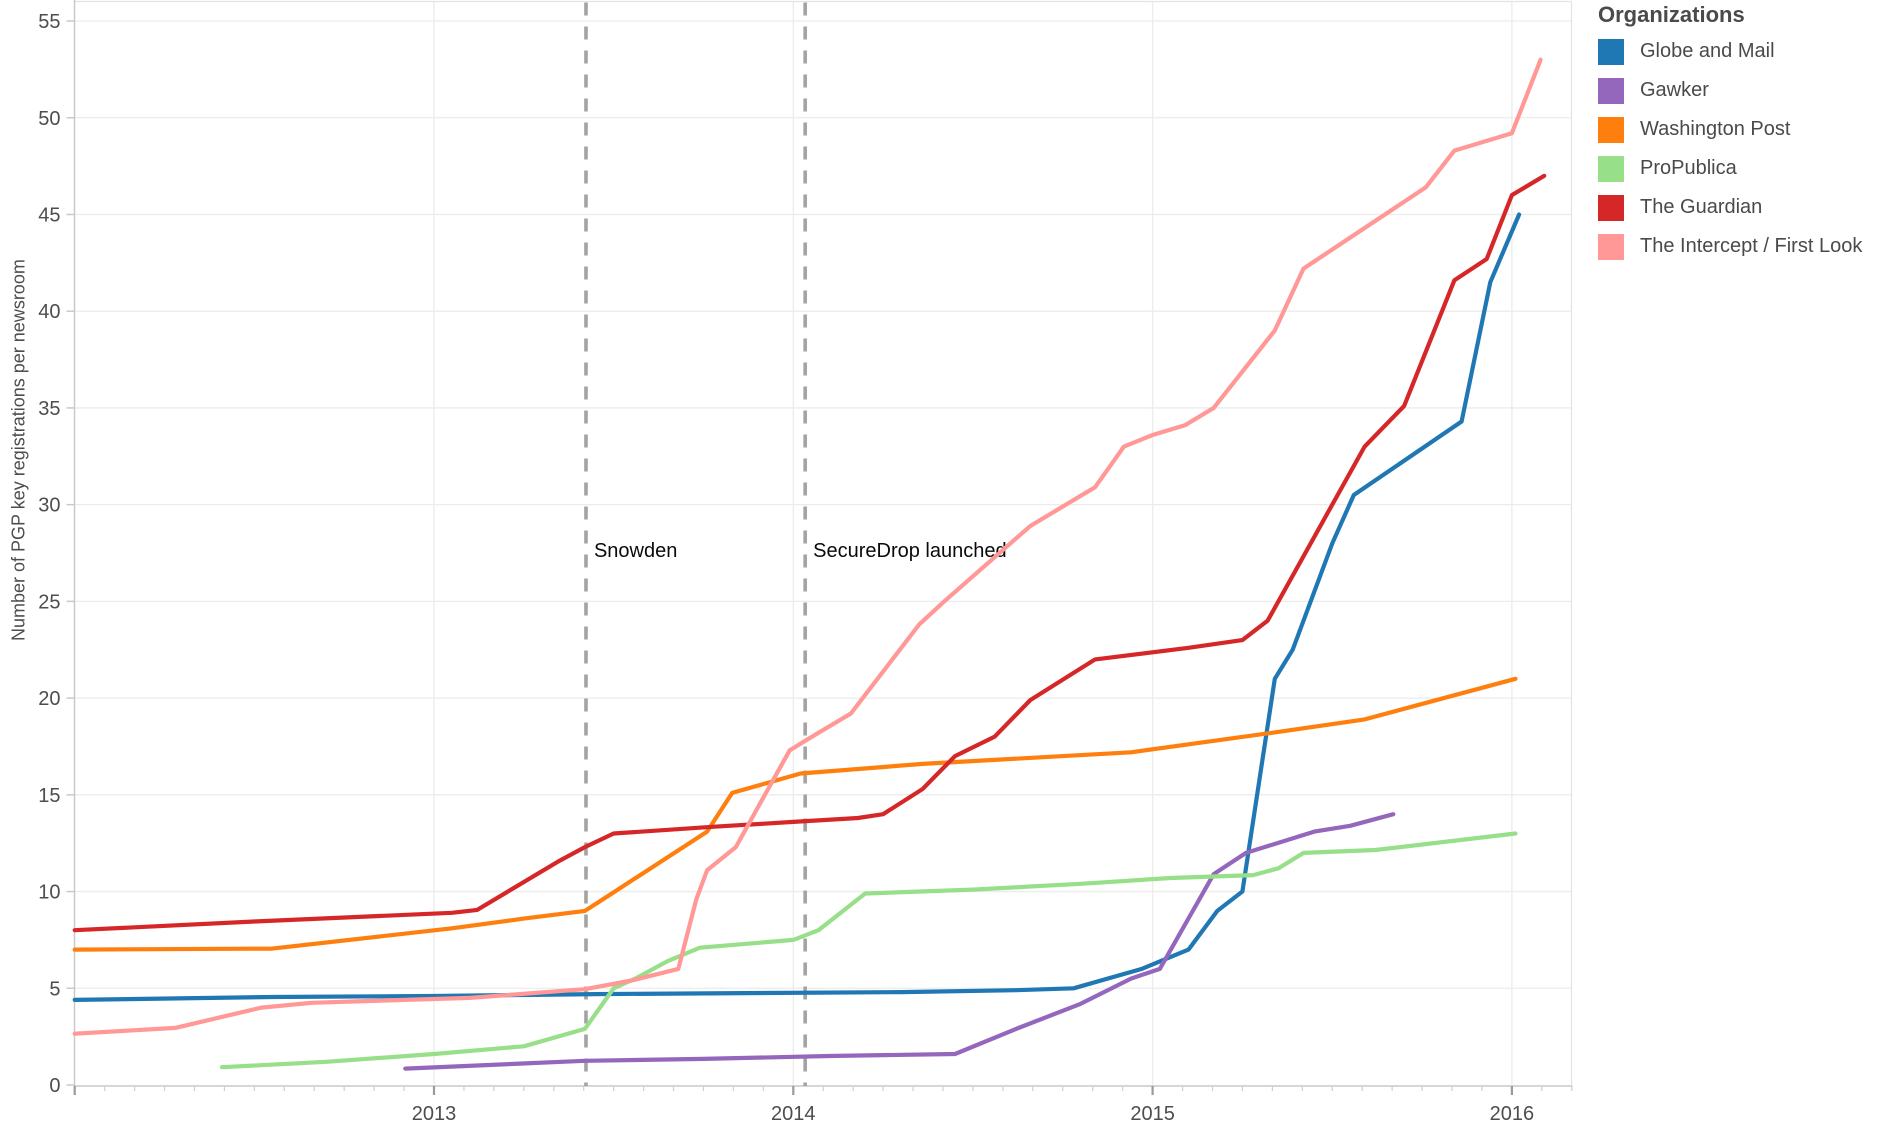 Image resolution: width=1892 pixels, height=1148 pixels. I want to click on y-tick-label: 40, so click(49, 312).